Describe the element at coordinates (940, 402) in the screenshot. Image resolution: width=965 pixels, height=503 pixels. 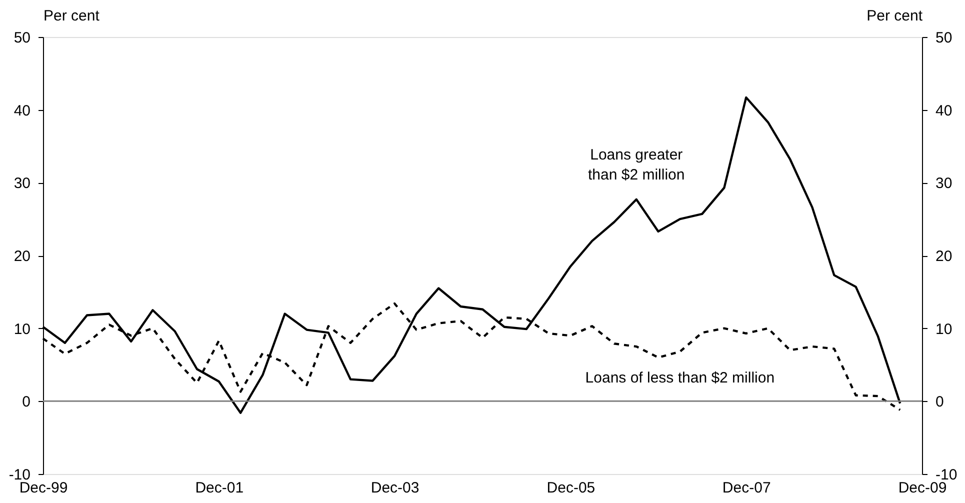
I see `y2-tick-label: 0` at that location.